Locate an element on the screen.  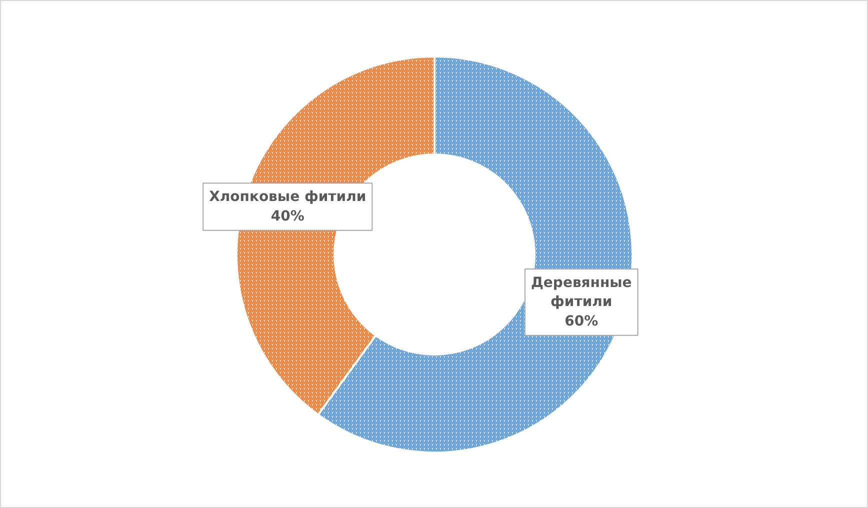
data-label: 60% is located at coordinates (581, 321).